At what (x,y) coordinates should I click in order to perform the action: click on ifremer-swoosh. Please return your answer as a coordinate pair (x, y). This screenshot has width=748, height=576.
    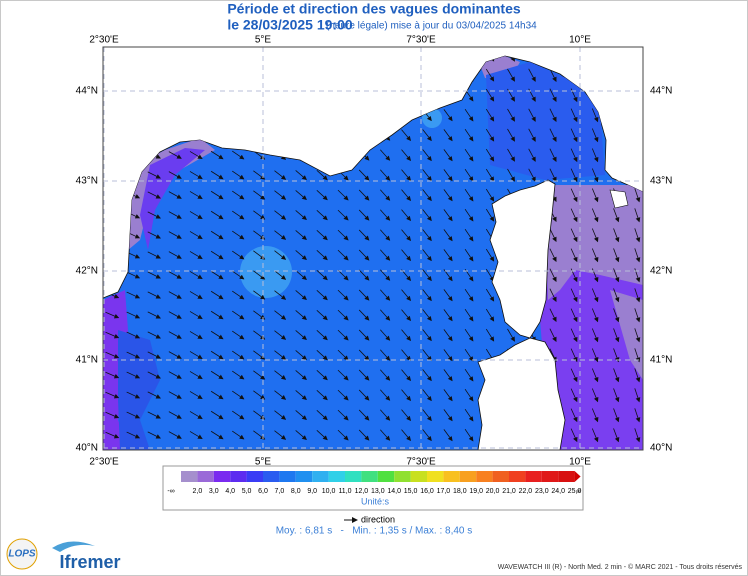
    Looking at the image, I should click on (73, 546).